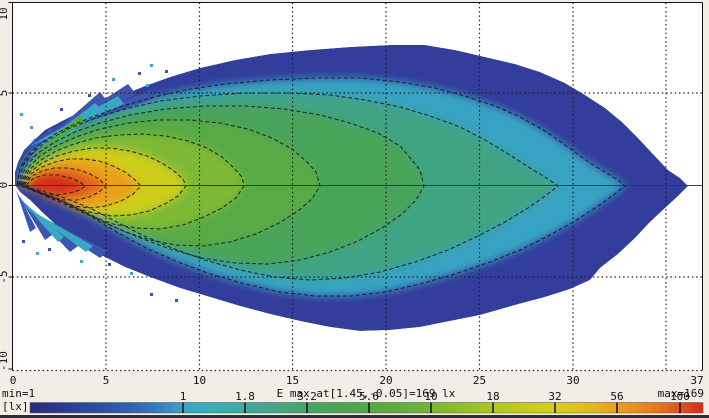  I want to click on cbar-label-1: 1, so click(183, 396).